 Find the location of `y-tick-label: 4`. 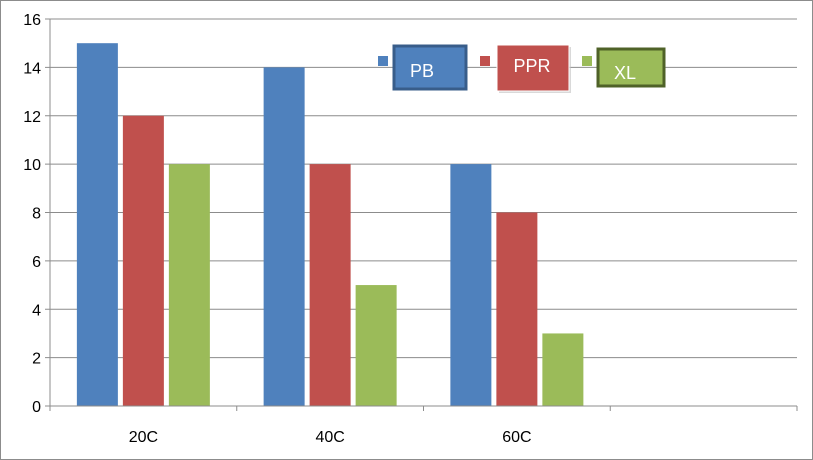

y-tick-label: 4 is located at coordinates (36, 310).